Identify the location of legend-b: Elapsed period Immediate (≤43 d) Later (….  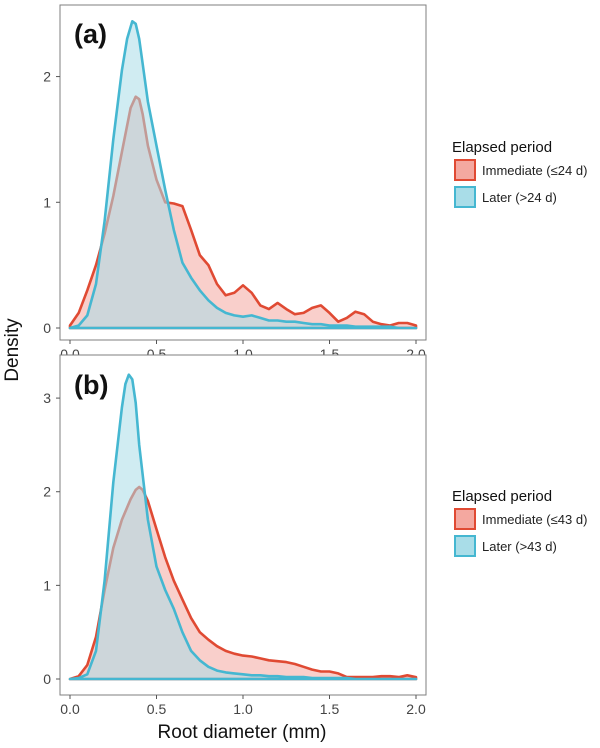
(519, 522).